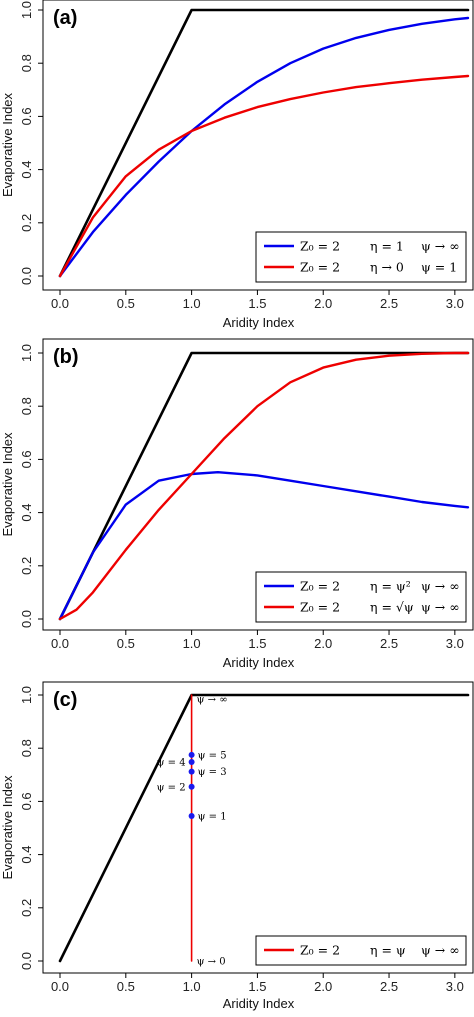 The image size is (474, 1017). Describe the element at coordinates (212, 772) in the screenshot. I see `psi-point-label: ψ = 3` at that location.